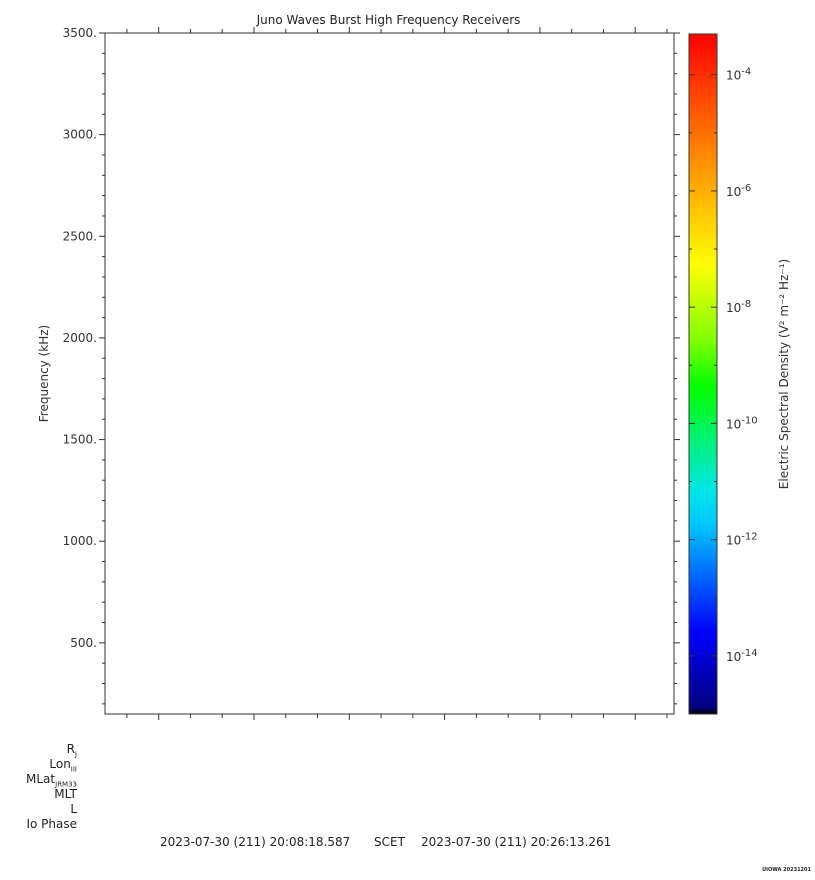 The width and height of the screenshot is (815, 880). What do you see at coordinates (389, 842) in the screenshot?
I see `scet-label: SCET` at bounding box center [389, 842].